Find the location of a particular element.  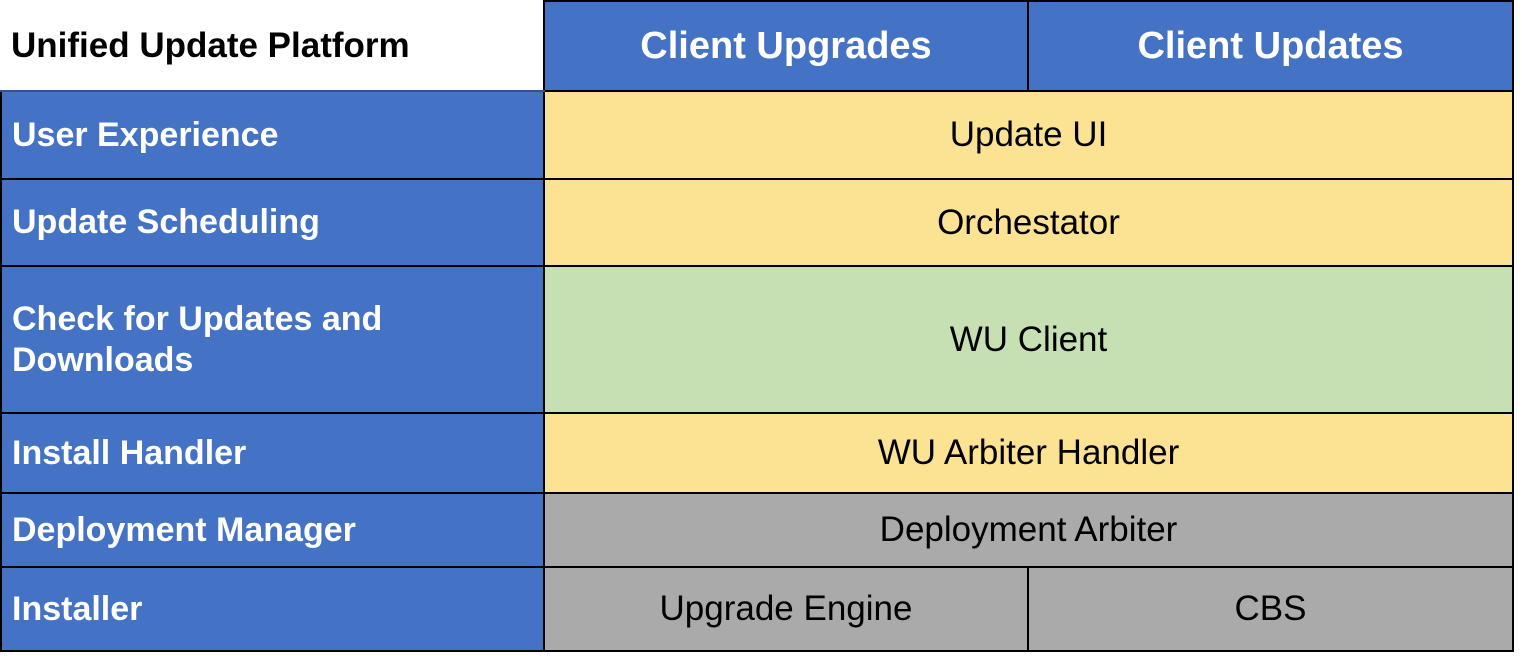

table-title: Unified Update Platform is located at coordinates (272, 46).